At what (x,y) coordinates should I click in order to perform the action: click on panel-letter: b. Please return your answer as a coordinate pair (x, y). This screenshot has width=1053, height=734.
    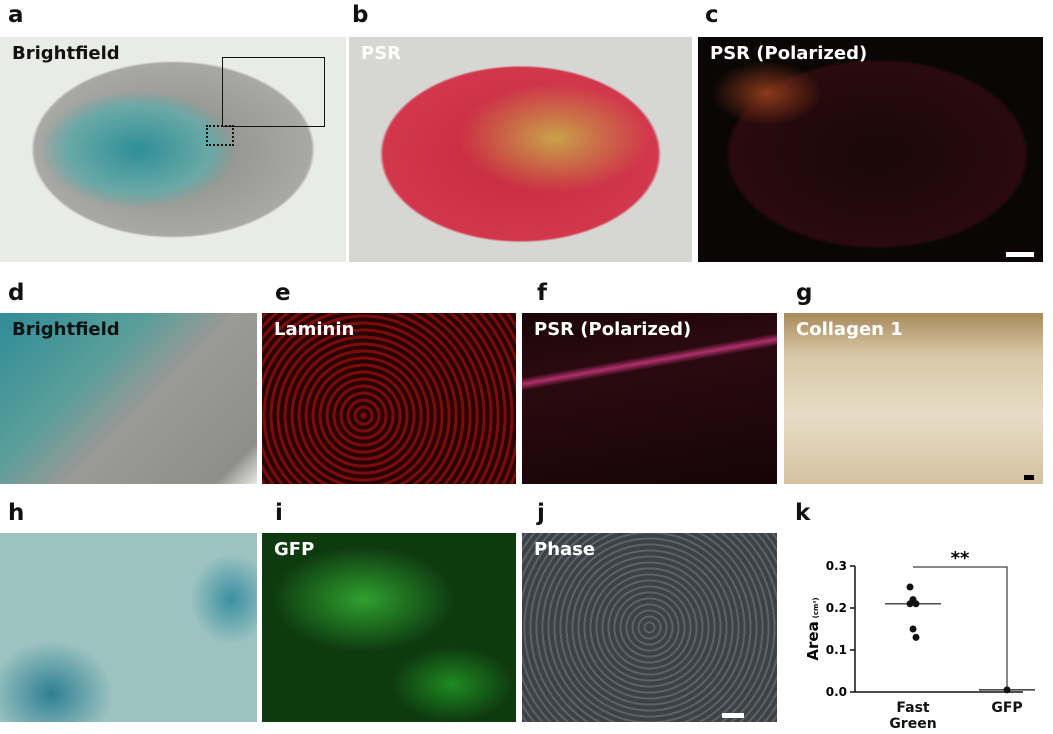
    Looking at the image, I should click on (360, 15).